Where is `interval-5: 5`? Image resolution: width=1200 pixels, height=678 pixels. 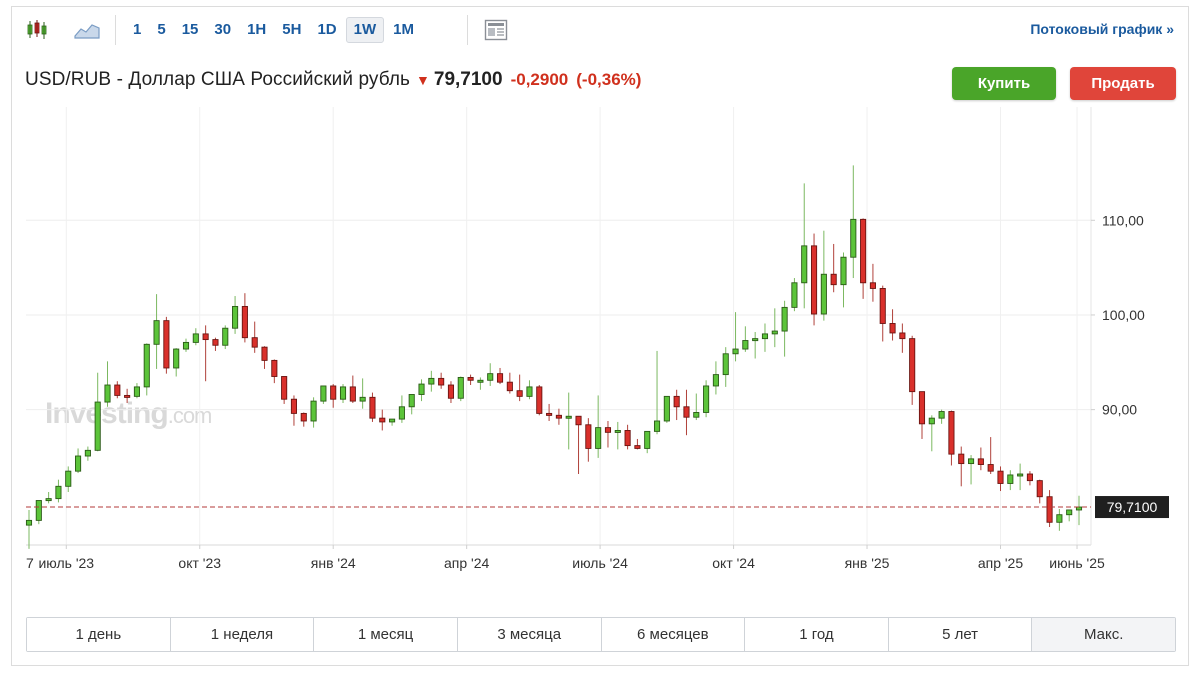
interval-5: 5 is located at coordinates (161, 29).